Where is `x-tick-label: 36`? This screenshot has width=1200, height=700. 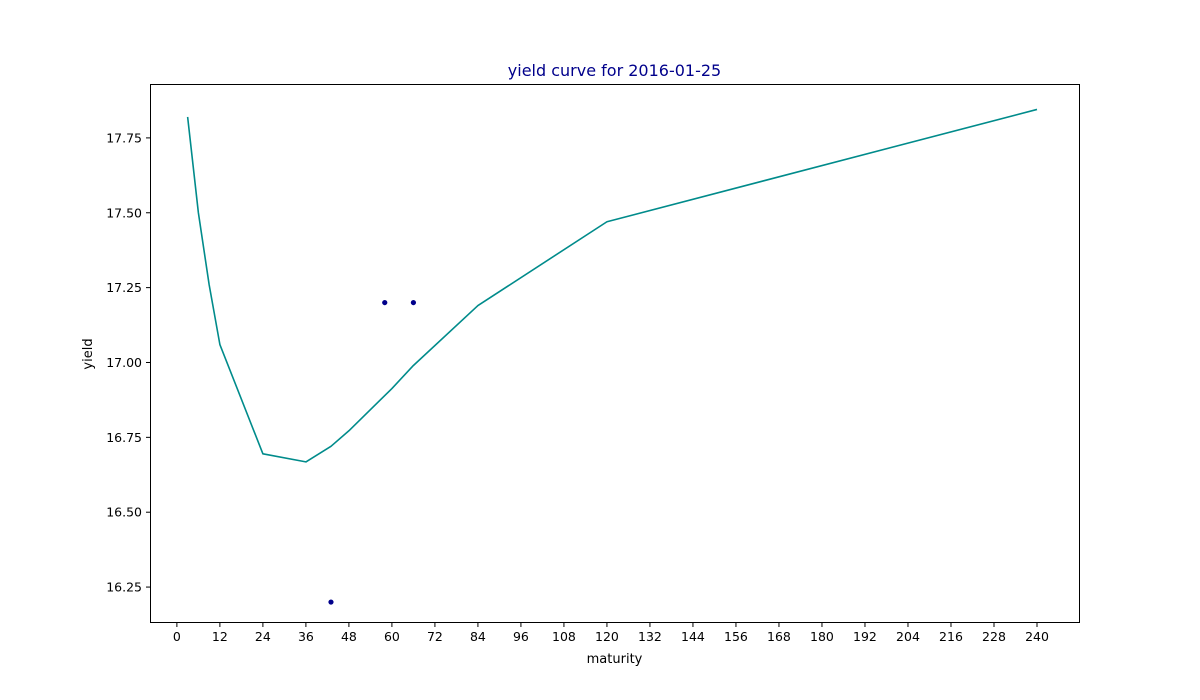
x-tick-label: 36 is located at coordinates (306, 636).